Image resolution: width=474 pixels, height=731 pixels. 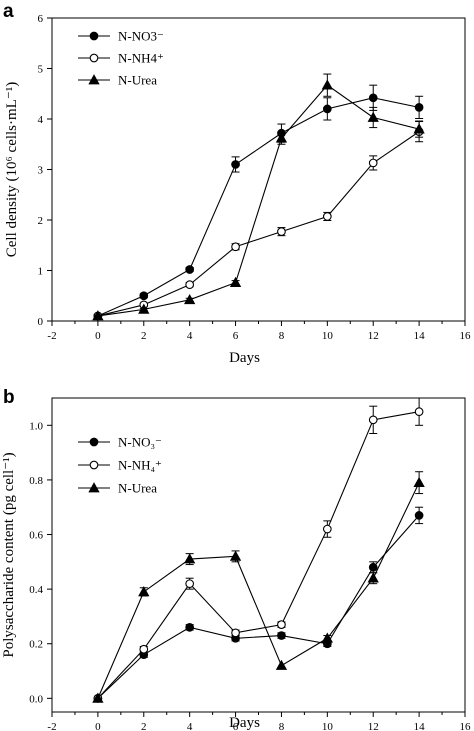 I want to click on panel-b-label: b, so click(x=9, y=397).